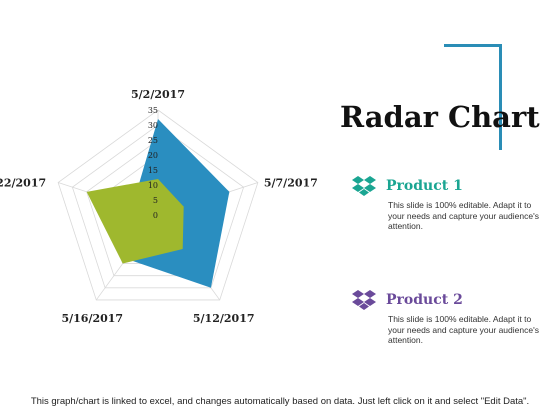 This screenshot has height=420, width=560. I want to click on radar-tick-label: 10, so click(153, 185).